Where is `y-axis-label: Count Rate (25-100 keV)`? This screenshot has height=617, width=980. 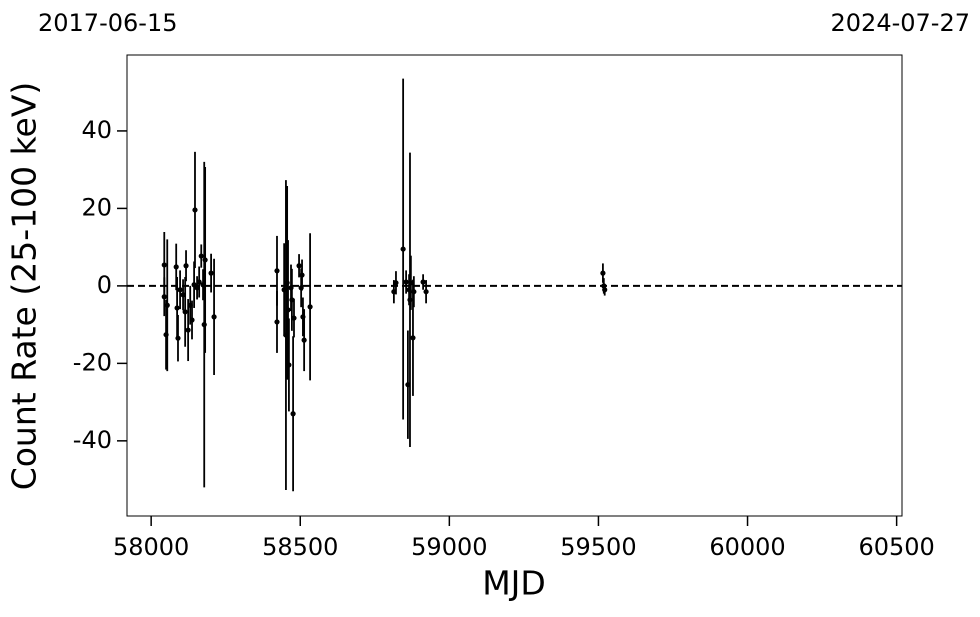 y-axis-label: Count Rate (25-100 keV) is located at coordinates (24, 286).